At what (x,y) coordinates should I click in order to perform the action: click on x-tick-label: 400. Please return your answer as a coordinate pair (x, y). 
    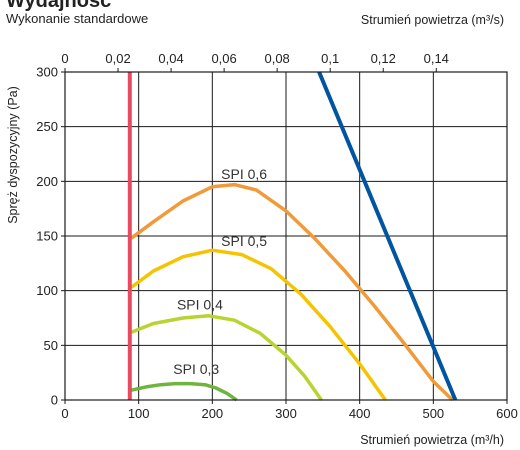
    Looking at the image, I should click on (360, 413).